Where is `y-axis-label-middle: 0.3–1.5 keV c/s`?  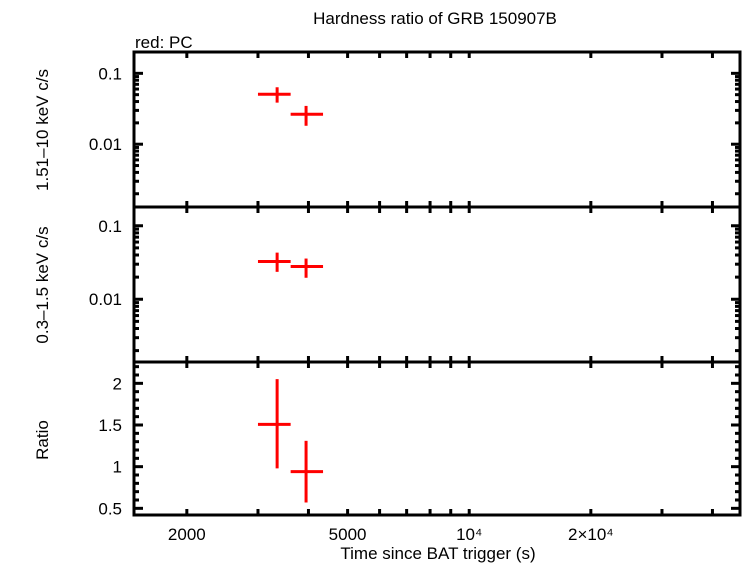 y-axis-label-middle: 0.3–1.5 keV c/s is located at coordinates (42, 284).